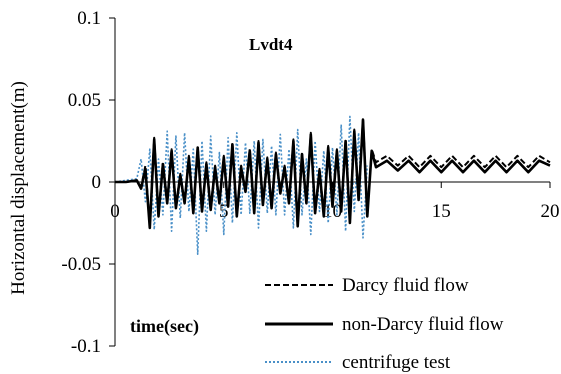 The height and width of the screenshot is (374, 561). What do you see at coordinates (441, 211) in the screenshot?
I see `x-tick-label: 15` at bounding box center [441, 211].